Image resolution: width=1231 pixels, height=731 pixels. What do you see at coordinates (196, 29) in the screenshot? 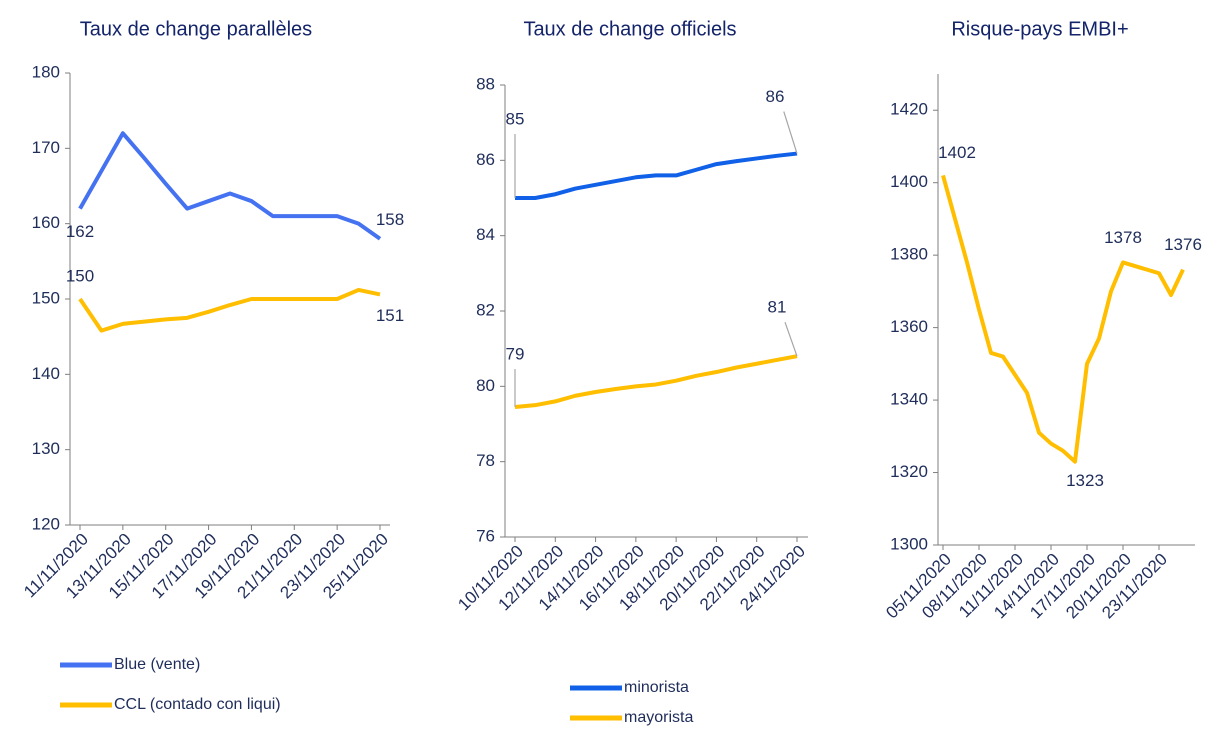
I see `chart-title: Taux de change parallèles` at bounding box center [196, 29].